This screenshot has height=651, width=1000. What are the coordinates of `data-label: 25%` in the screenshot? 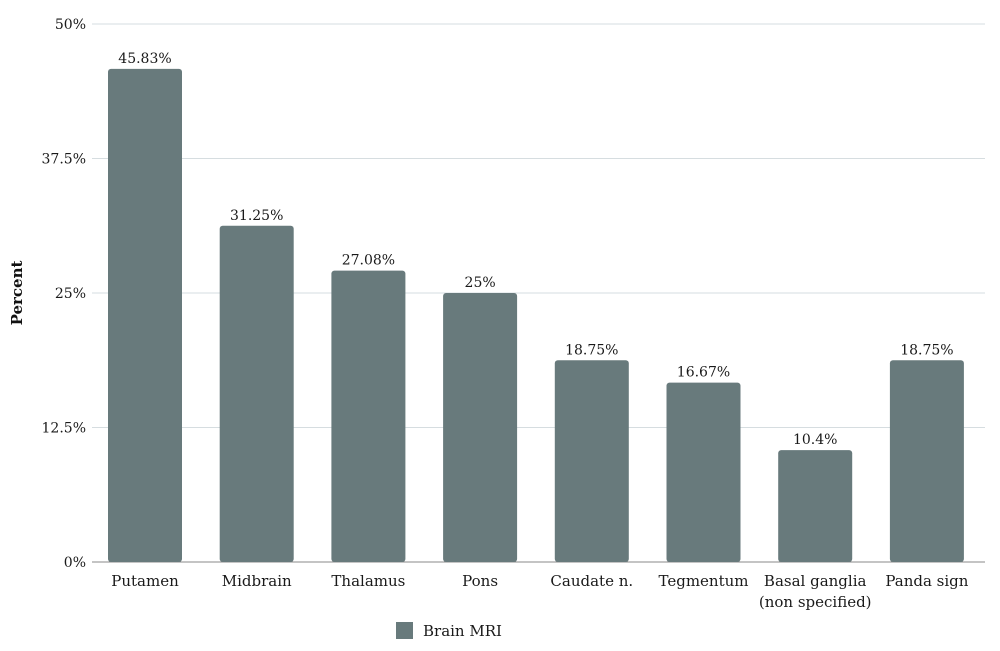 It's located at (480, 283).